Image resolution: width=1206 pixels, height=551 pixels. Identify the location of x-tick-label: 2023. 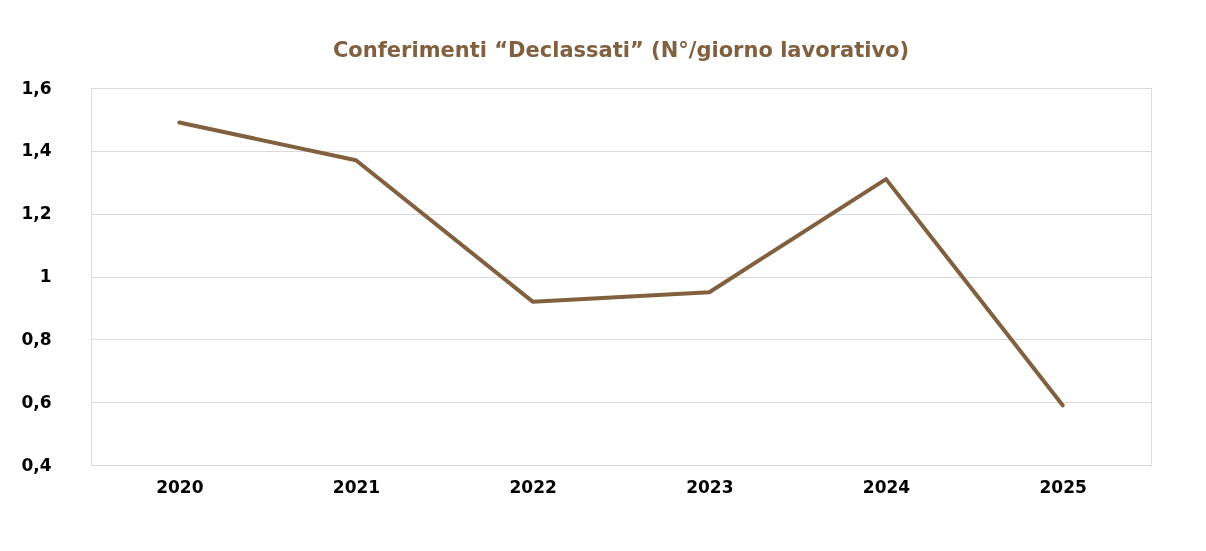
(710, 486).